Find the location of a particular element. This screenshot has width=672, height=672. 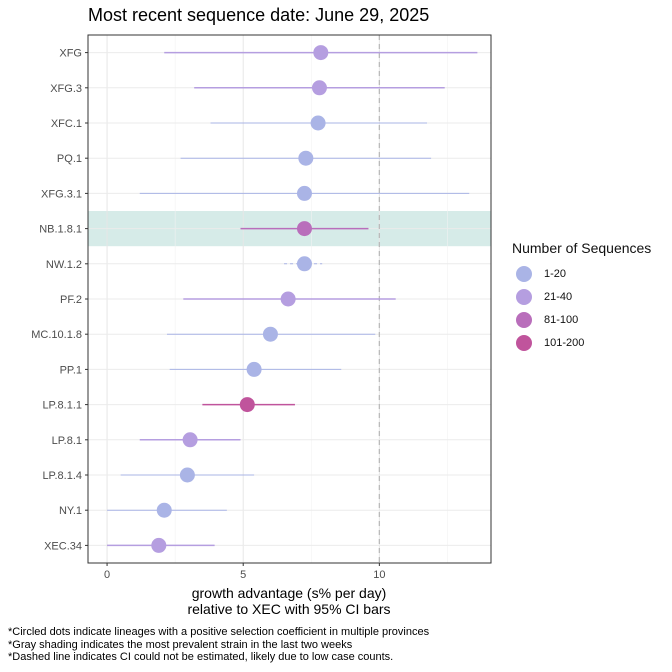

y-tick-label: PF.2 is located at coordinates (71, 300).